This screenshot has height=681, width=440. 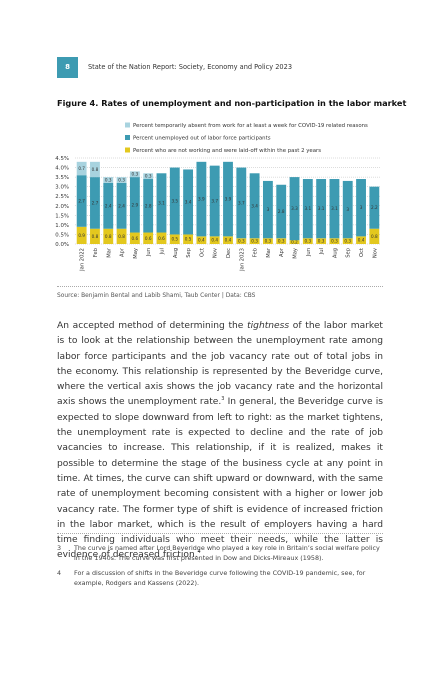 I want to click on y-tick-label: 1.0%, so click(x=62, y=226).